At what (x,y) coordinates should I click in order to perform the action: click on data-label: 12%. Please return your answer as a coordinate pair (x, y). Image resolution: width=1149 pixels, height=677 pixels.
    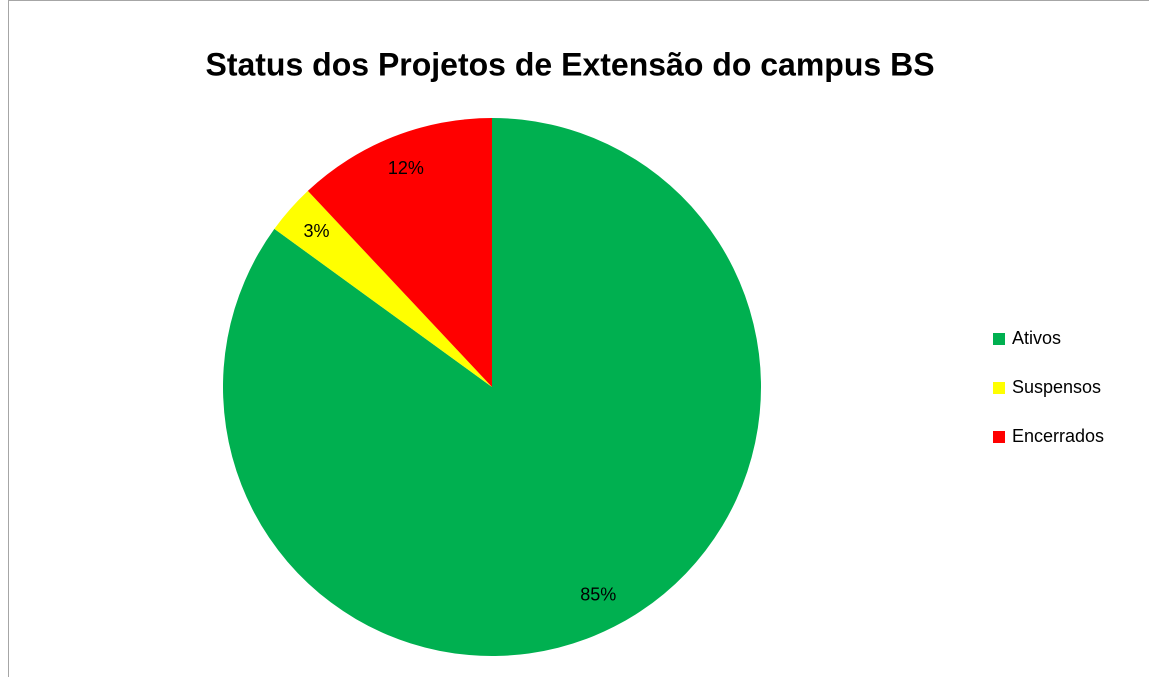
    Looking at the image, I should click on (406, 168).